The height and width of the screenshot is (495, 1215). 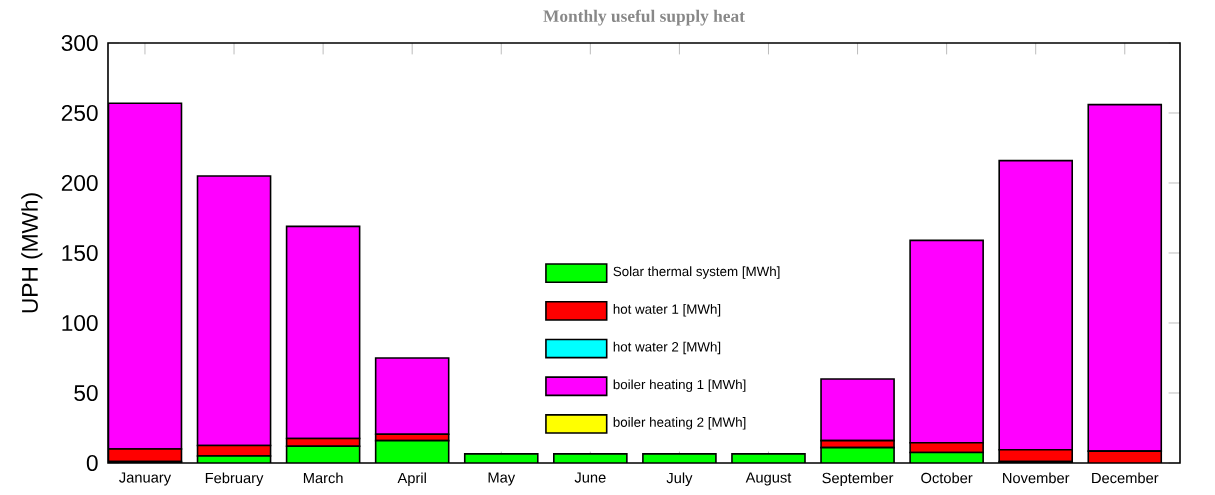 I want to click on x-tick-label: February, so click(x=234, y=479).